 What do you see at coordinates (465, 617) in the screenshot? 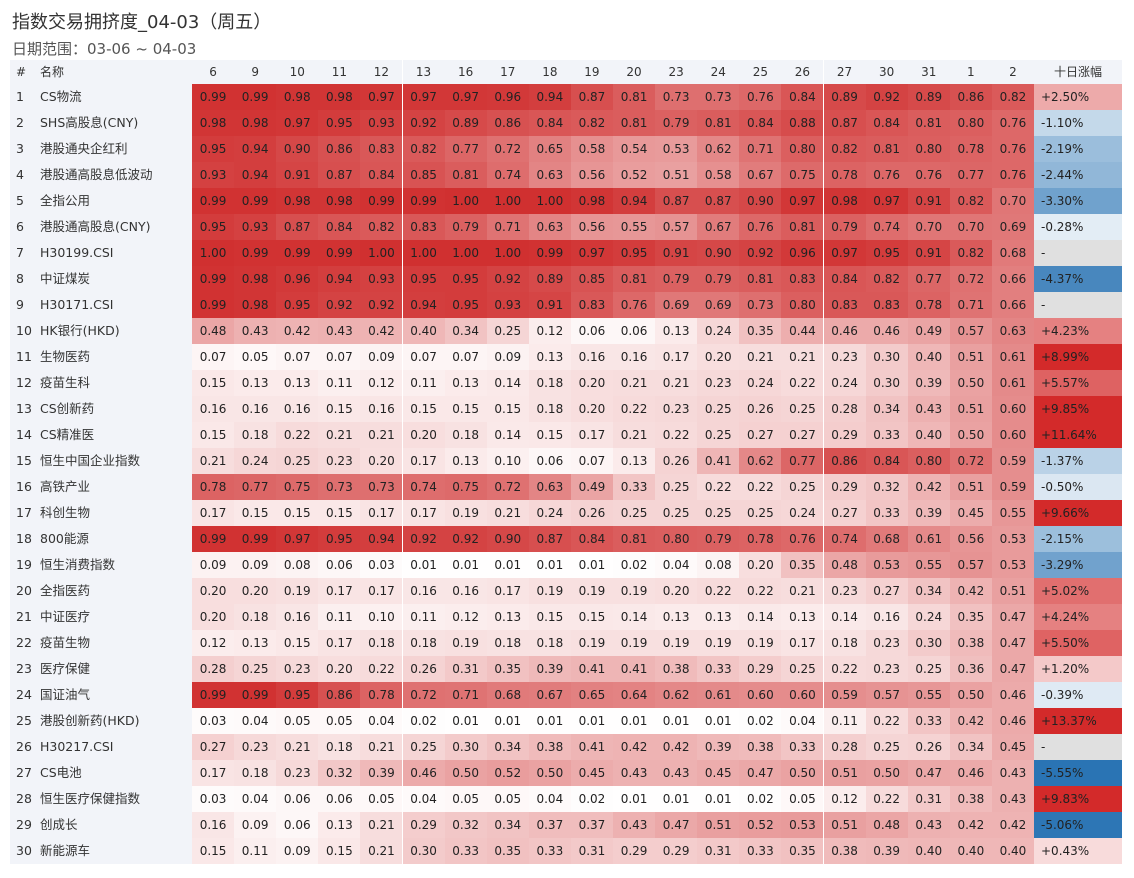
I see `heat-cell: 0.12` at bounding box center [465, 617].